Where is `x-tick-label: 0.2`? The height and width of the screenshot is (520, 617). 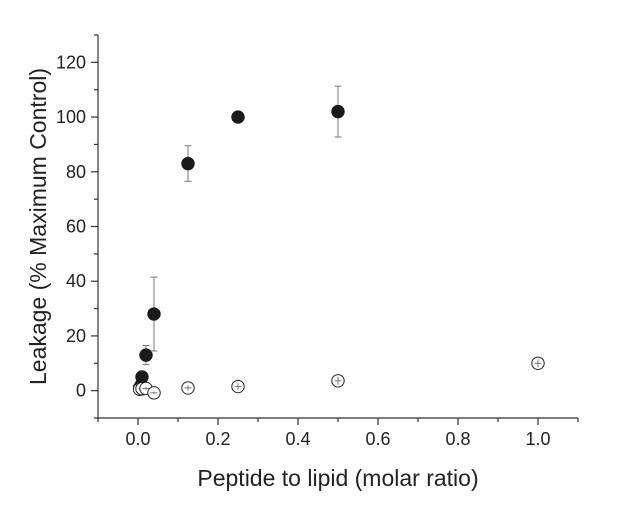 x-tick-label: 0.2 is located at coordinates (217, 439).